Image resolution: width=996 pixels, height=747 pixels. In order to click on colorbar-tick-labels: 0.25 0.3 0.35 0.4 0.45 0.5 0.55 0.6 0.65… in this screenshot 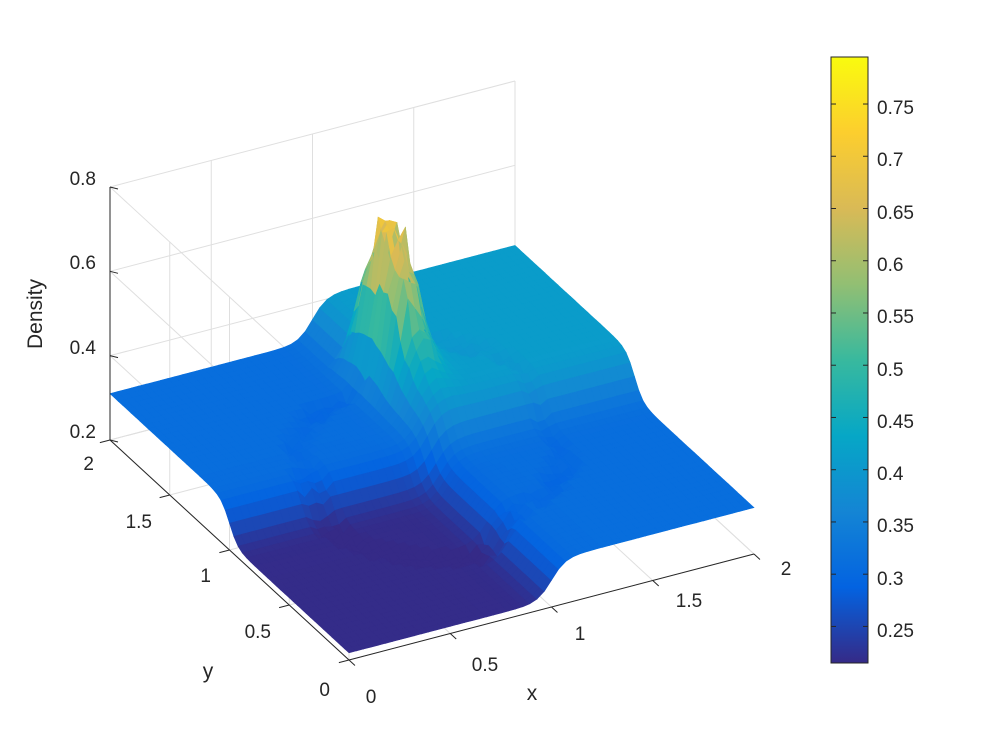, I will do `click(895, 370)`.